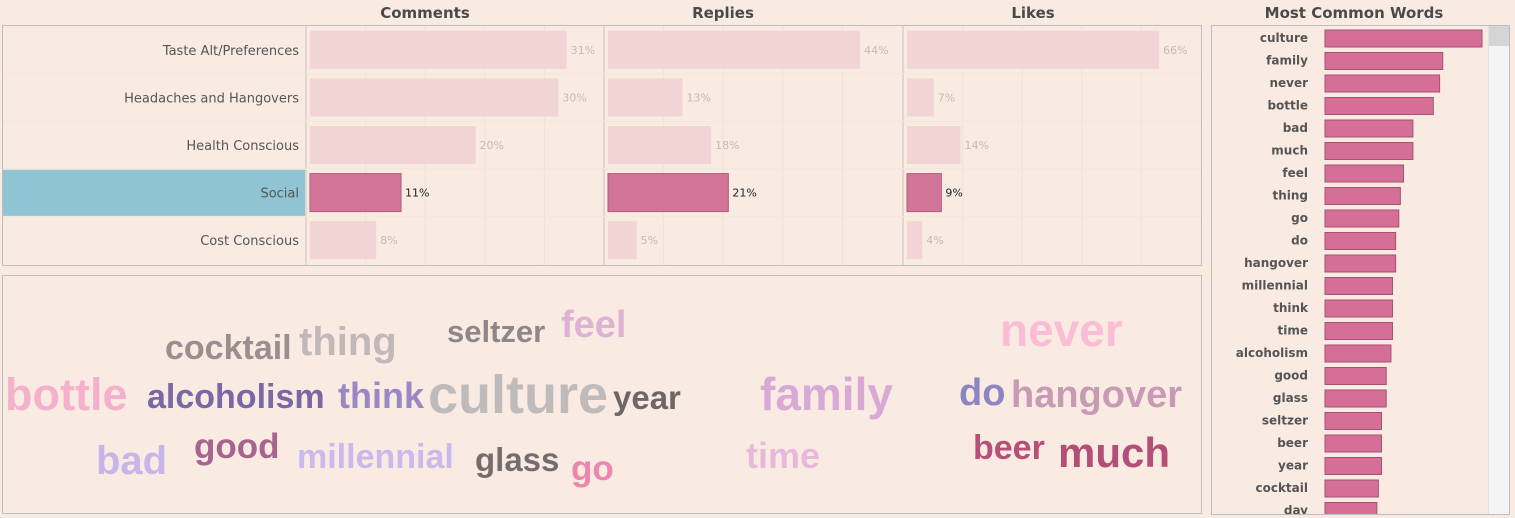  I want to click on word-cloud-year: year, so click(647, 397).